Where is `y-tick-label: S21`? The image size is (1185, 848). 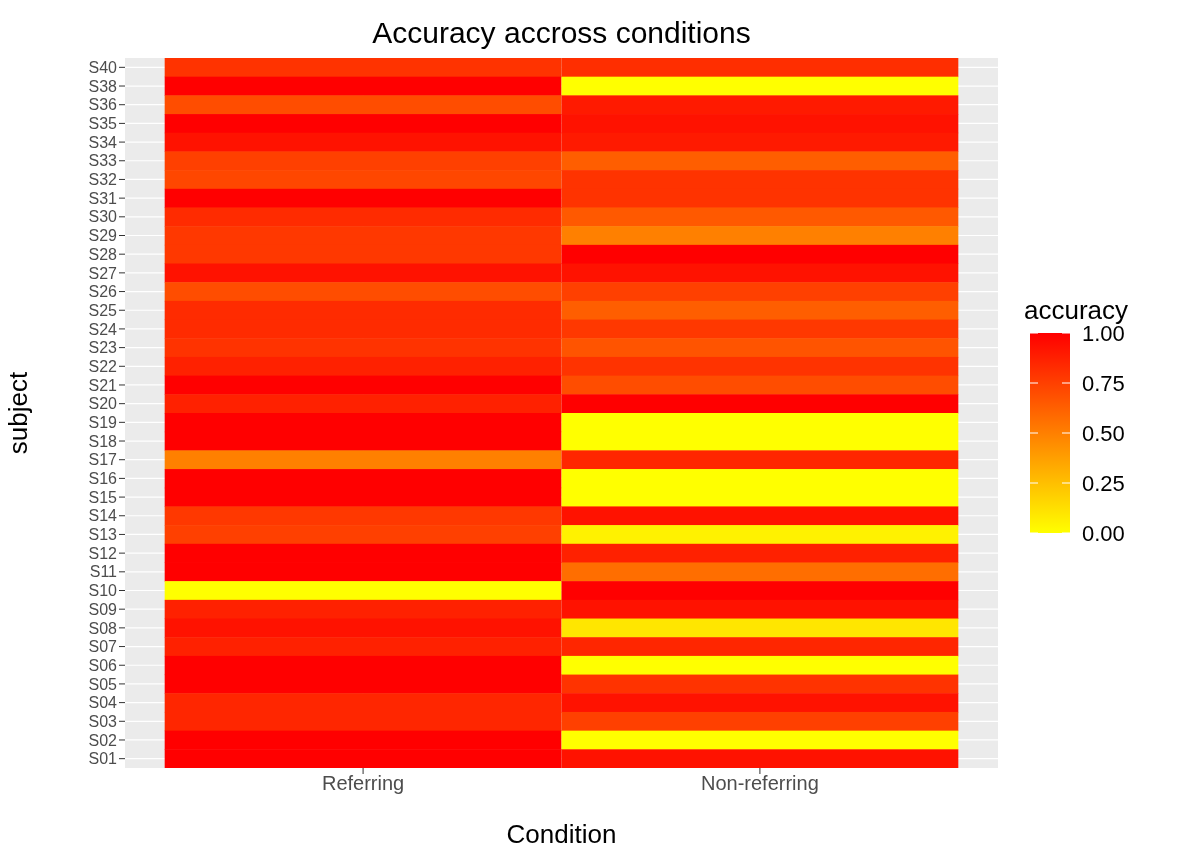
y-tick-label: S21 is located at coordinates (103, 385).